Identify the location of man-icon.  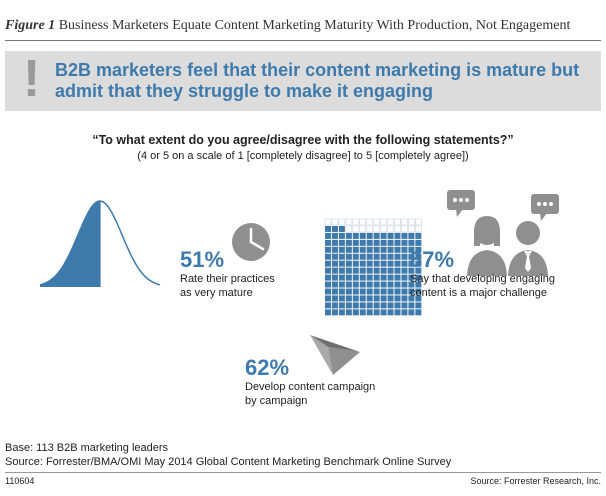
(528, 248).